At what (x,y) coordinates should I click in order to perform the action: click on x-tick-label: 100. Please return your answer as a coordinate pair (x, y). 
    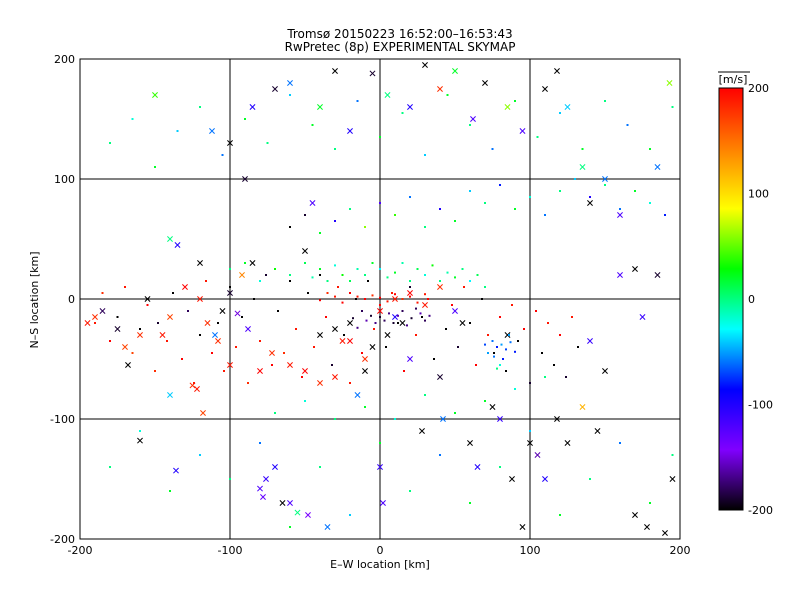
    Looking at the image, I should click on (530, 550).